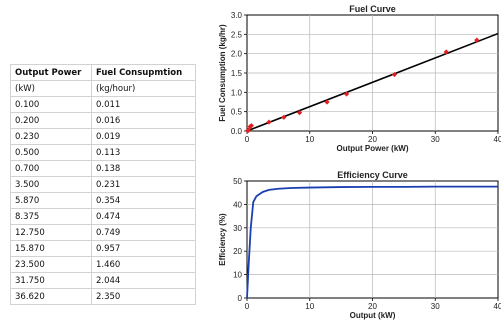 This screenshot has height=323, width=501. What do you see at coordinates (237, 34) in the screenshot?
I see `y-tick-label: 2.5` at bounding box center [237, 34].